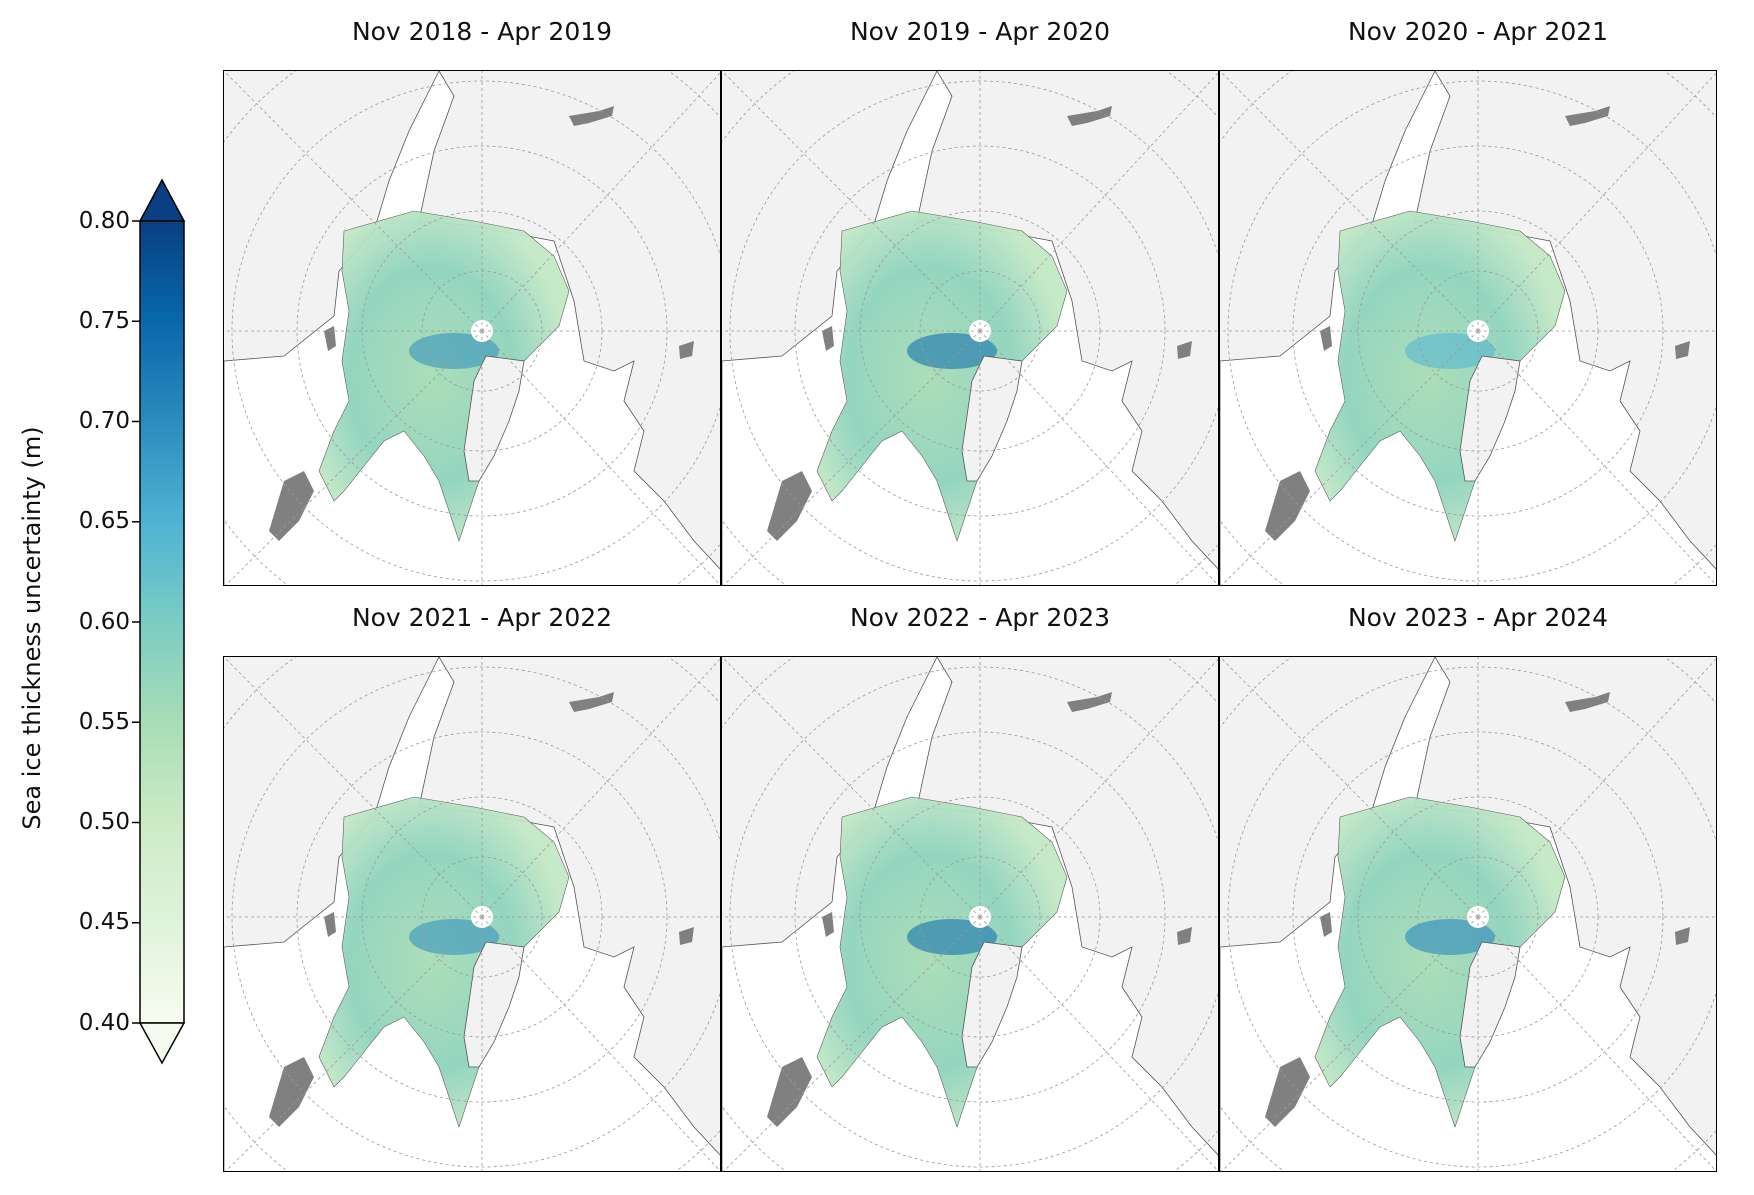 The width and height of the screenshot is (1754, 1195). What do you see at coordinates (1478, 31) in the screenshot?
I see `panel-title: Nov 2020 - Apr 2021` at bounding box center [1478, 31].